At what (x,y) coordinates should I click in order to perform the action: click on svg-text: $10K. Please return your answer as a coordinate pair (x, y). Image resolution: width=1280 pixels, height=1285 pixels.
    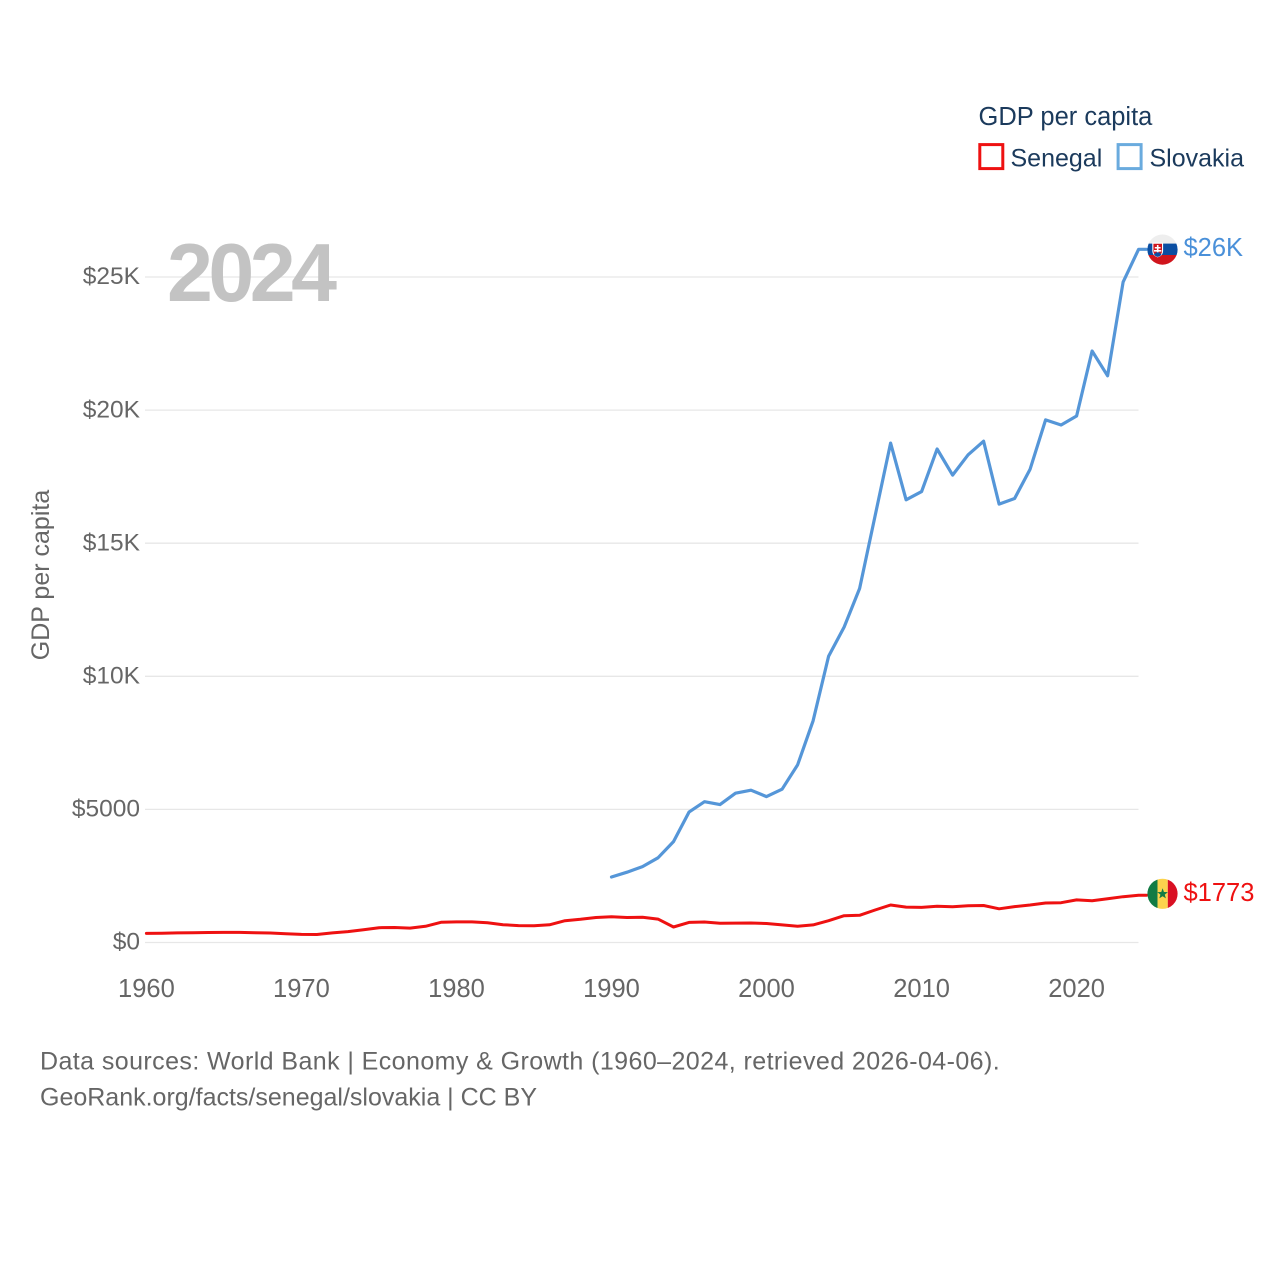
    Looking at the image, I should click on (112, 676).